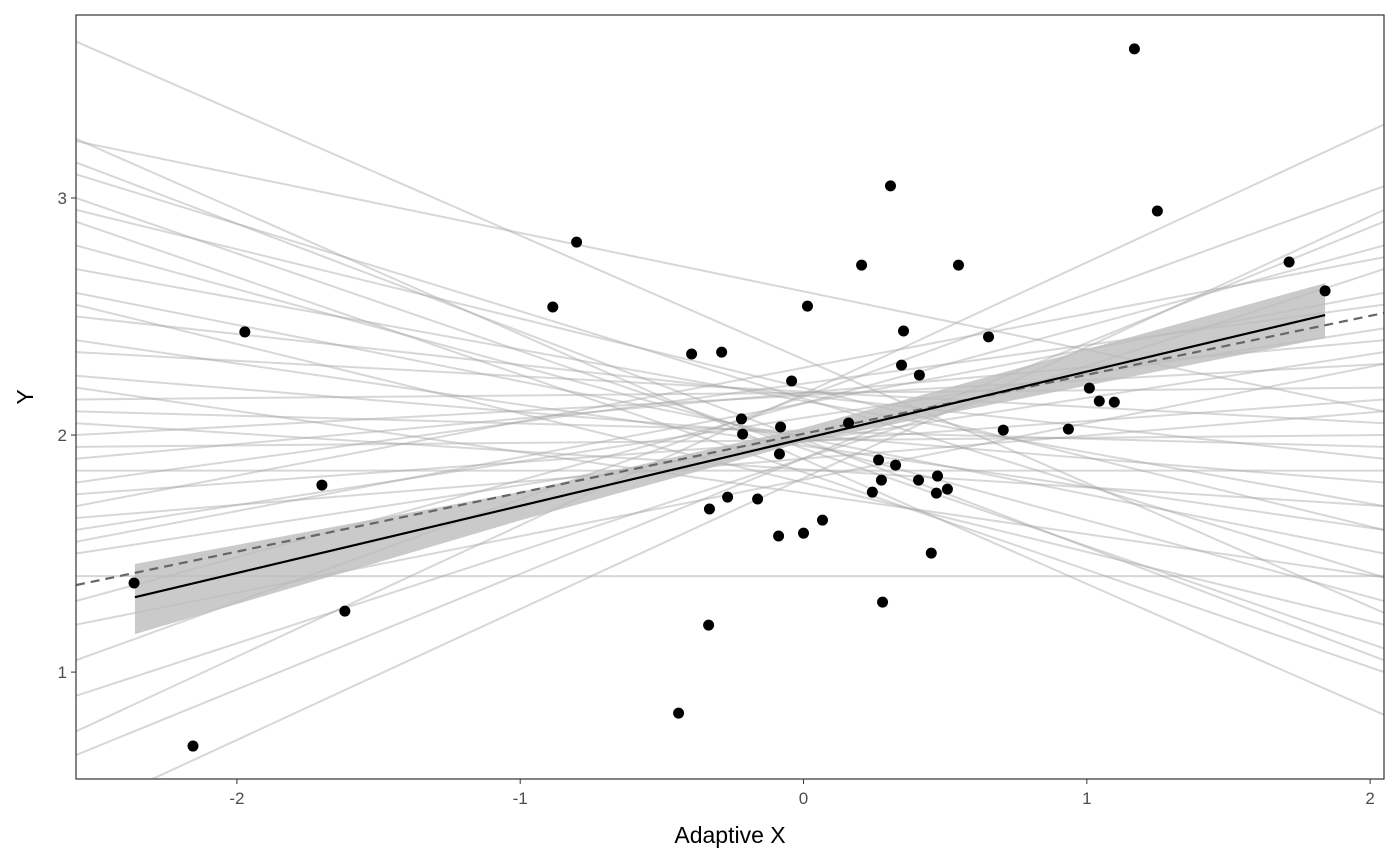  I want to click on x-tick-label: -2, so click(236, 798).